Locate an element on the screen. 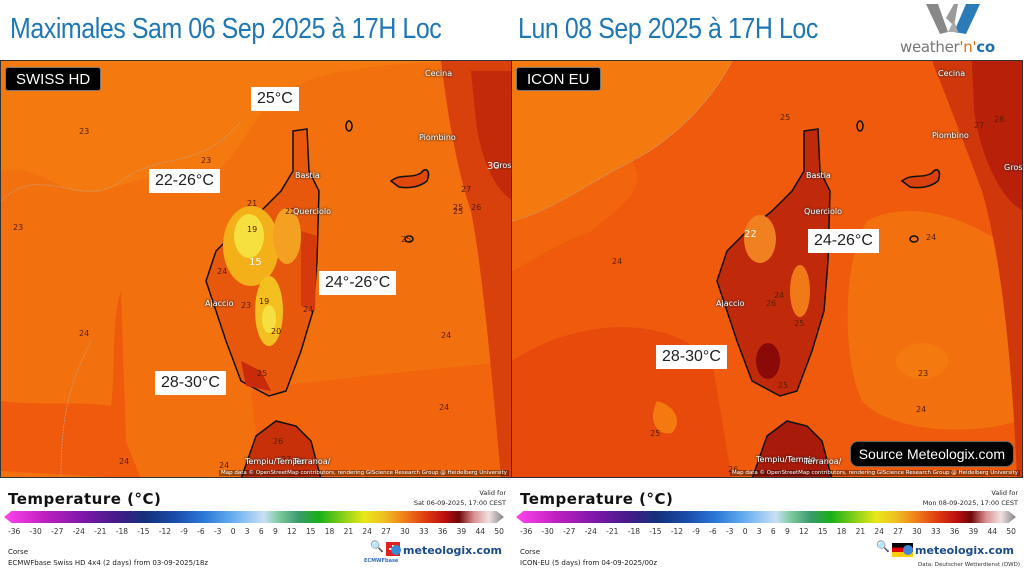 This screenshot has width=1024, height=572. callout-east-corsica: 24-26°C is located at coordinates (843, 241).